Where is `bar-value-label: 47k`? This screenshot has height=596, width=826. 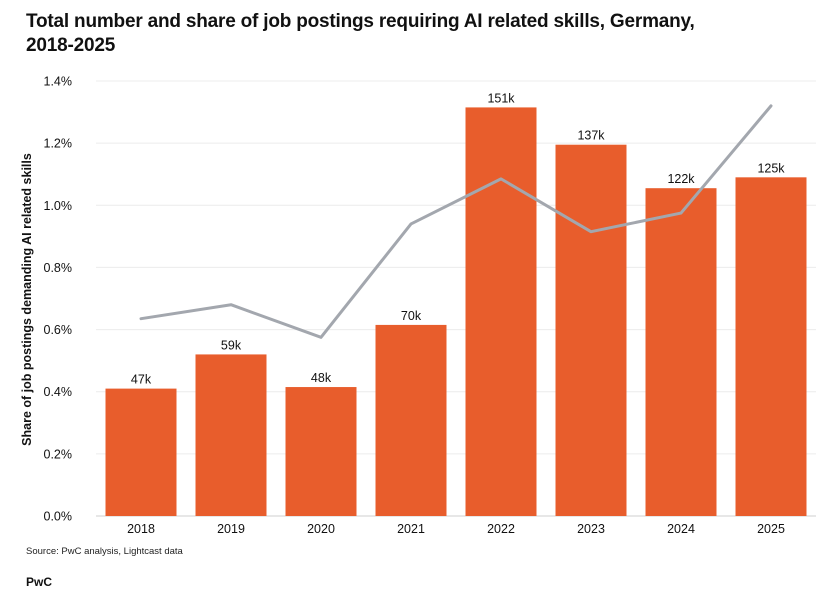 bar-value-label: 47k is located at coordinates (141, 380).